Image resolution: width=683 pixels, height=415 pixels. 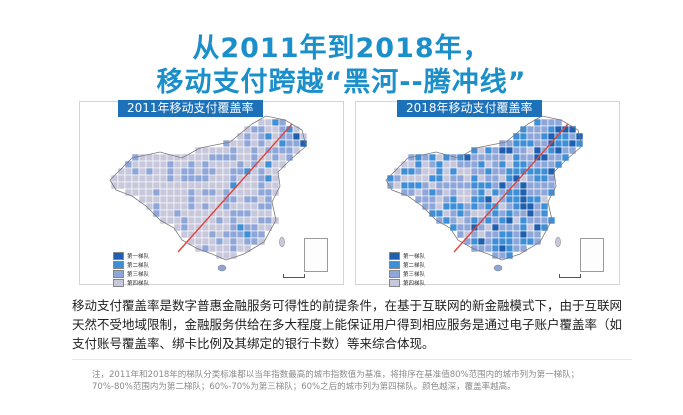 I want to click on legend-label: 第二梯队, so click(x=138, y=266).